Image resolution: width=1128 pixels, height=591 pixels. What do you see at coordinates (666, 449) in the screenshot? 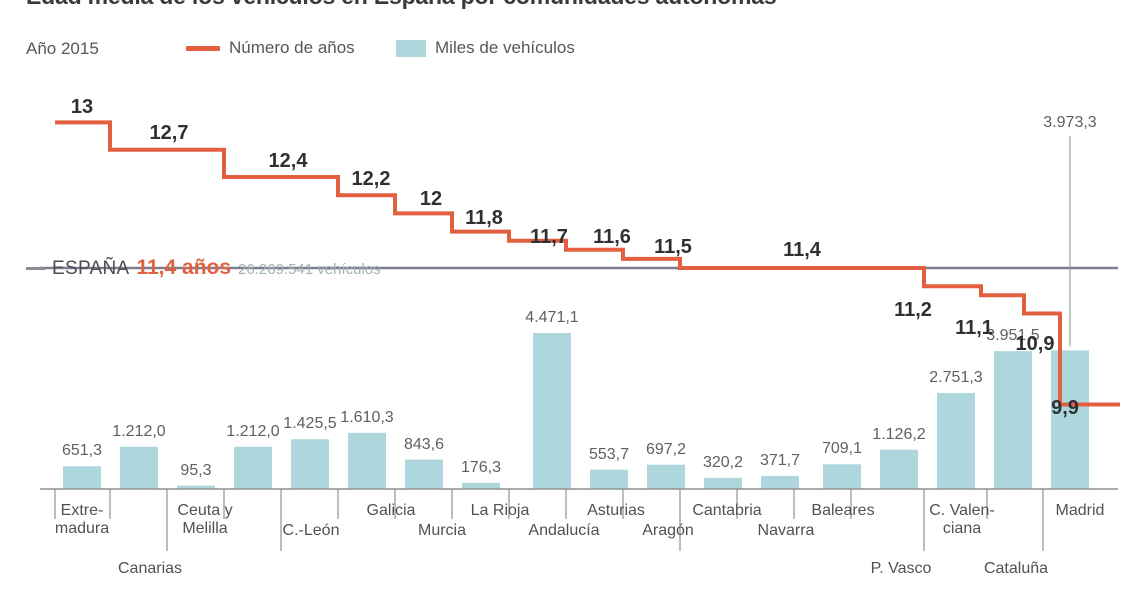
I see `bar-value-label: 697,2` at bounding box center [666, 449].